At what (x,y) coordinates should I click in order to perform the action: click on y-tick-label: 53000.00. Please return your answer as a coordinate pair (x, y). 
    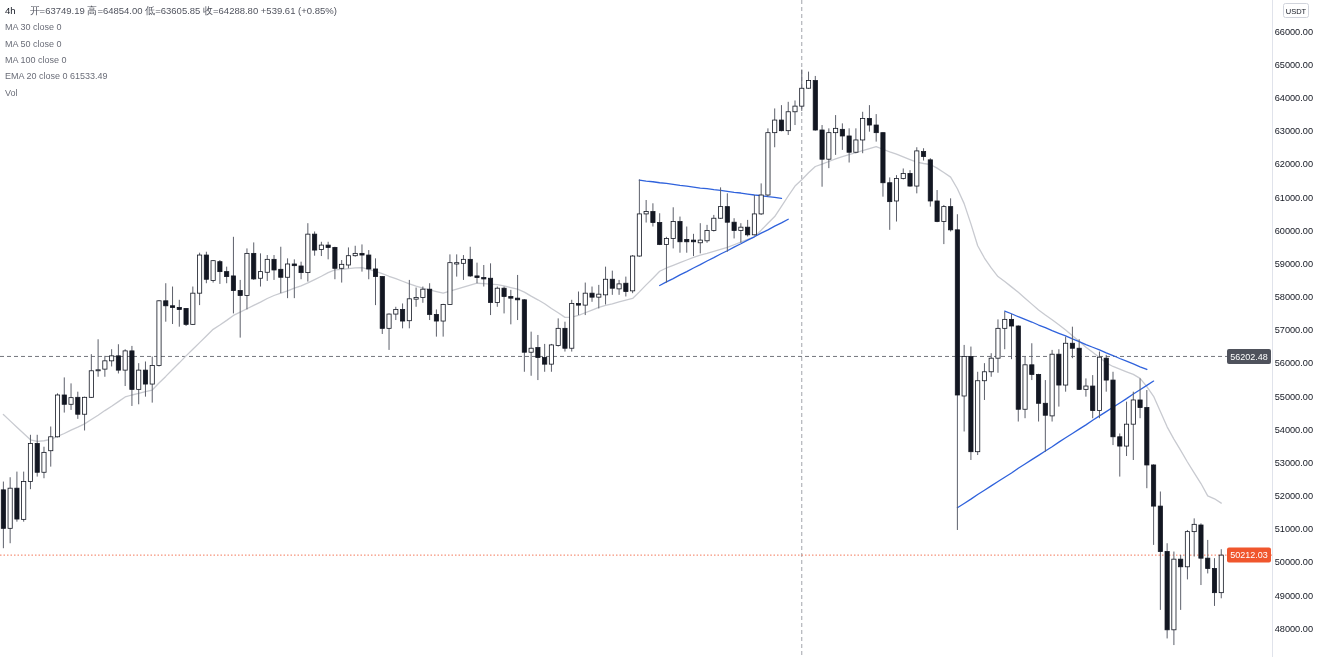
    Looking at the image, I should click on (1293, 462).